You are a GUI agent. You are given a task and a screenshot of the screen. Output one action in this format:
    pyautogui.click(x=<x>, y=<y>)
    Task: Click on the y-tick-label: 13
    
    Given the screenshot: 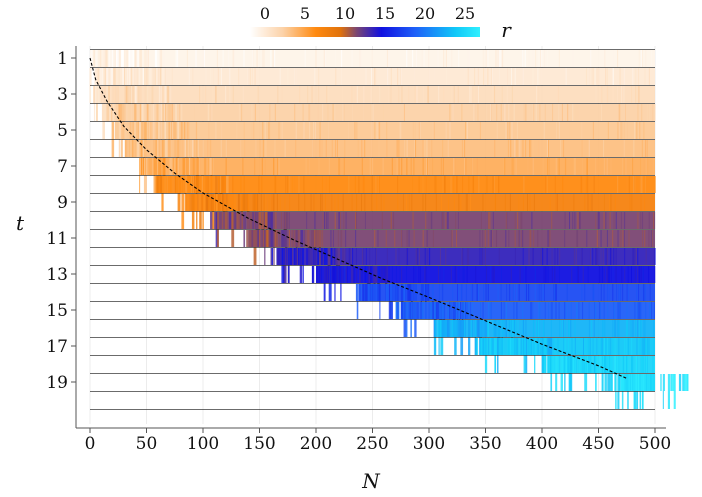 What is the action you would take?
    pyautogui.click(x=57, y=275)
    